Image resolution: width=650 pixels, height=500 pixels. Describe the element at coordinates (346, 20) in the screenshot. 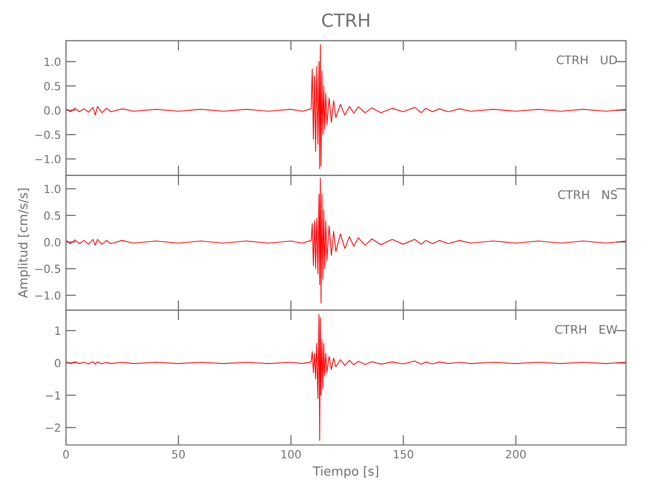

I see `chart-title: CTRH` at that location.